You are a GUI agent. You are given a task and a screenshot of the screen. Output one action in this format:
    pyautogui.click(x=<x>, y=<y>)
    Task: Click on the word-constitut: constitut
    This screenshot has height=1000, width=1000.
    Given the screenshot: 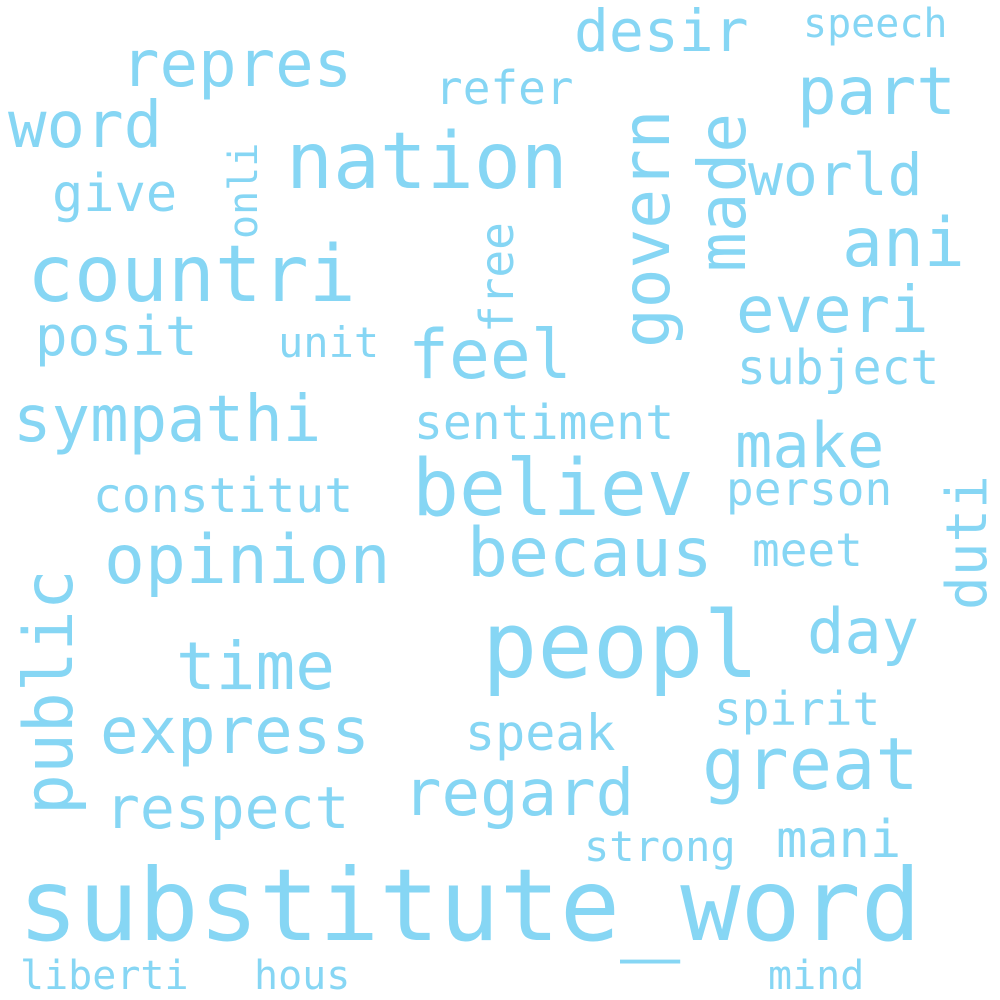 What is the action you would take?
    pyautogui.click(x=223, y=496)
    